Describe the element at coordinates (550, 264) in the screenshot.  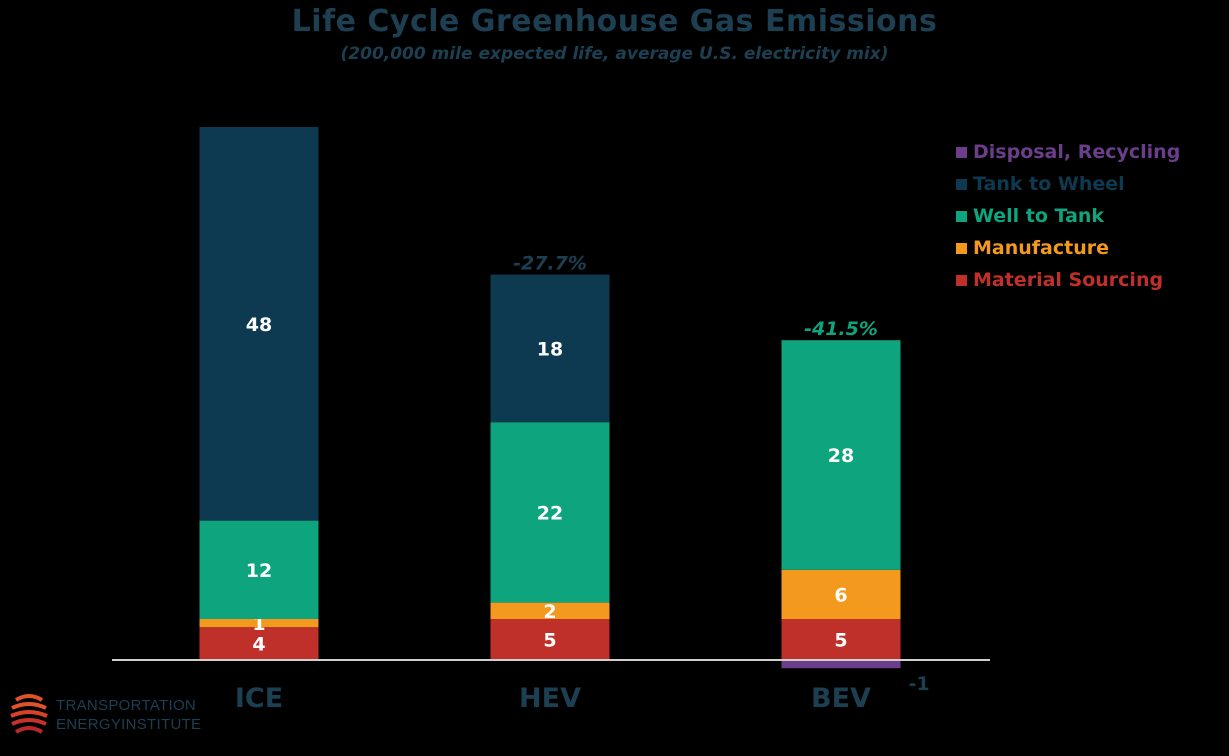
I see `annotation-hev: -27.7%` at that location.